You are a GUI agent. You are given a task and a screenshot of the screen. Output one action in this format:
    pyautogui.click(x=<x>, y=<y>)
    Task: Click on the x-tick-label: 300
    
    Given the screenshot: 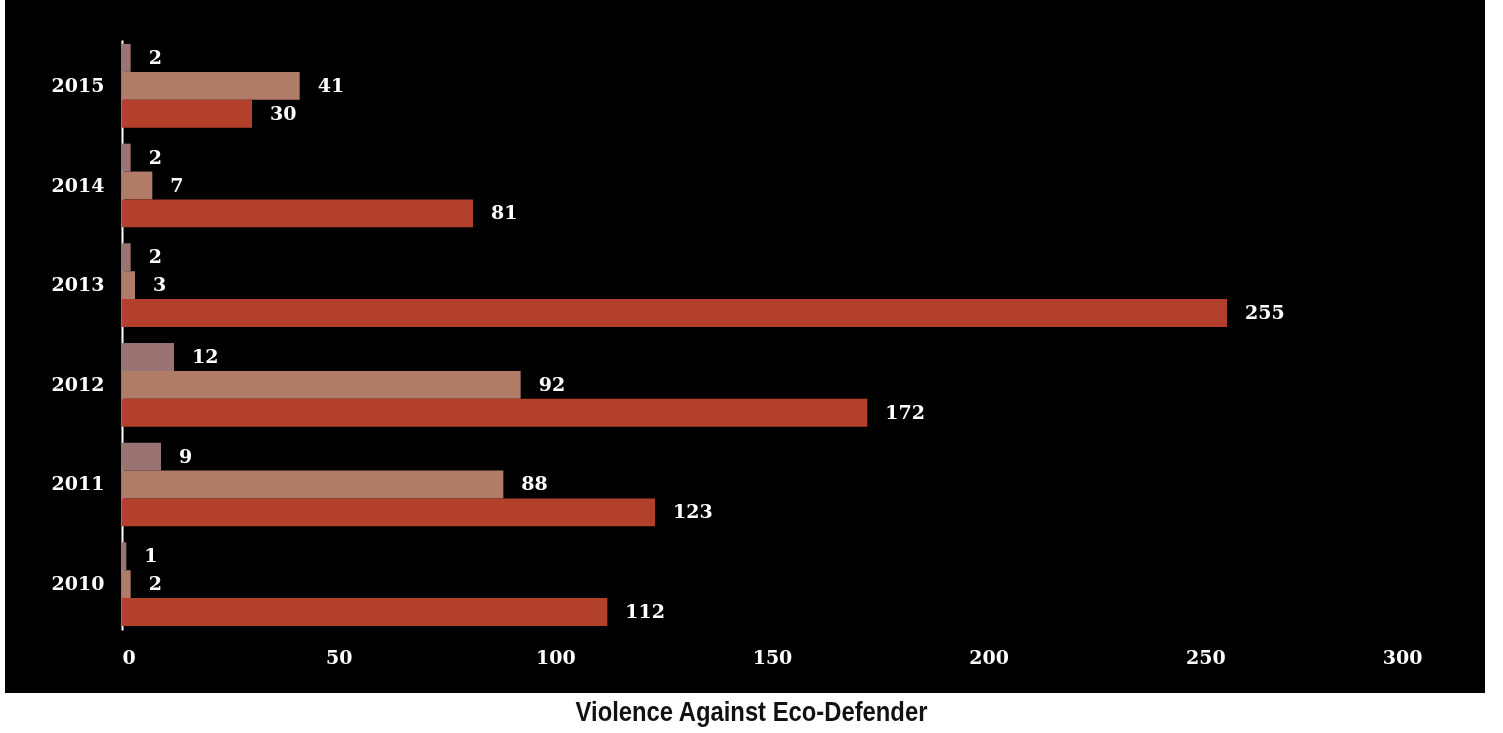 What is the action you would take?
    pyautogui.click(x=1402, y=656)
    